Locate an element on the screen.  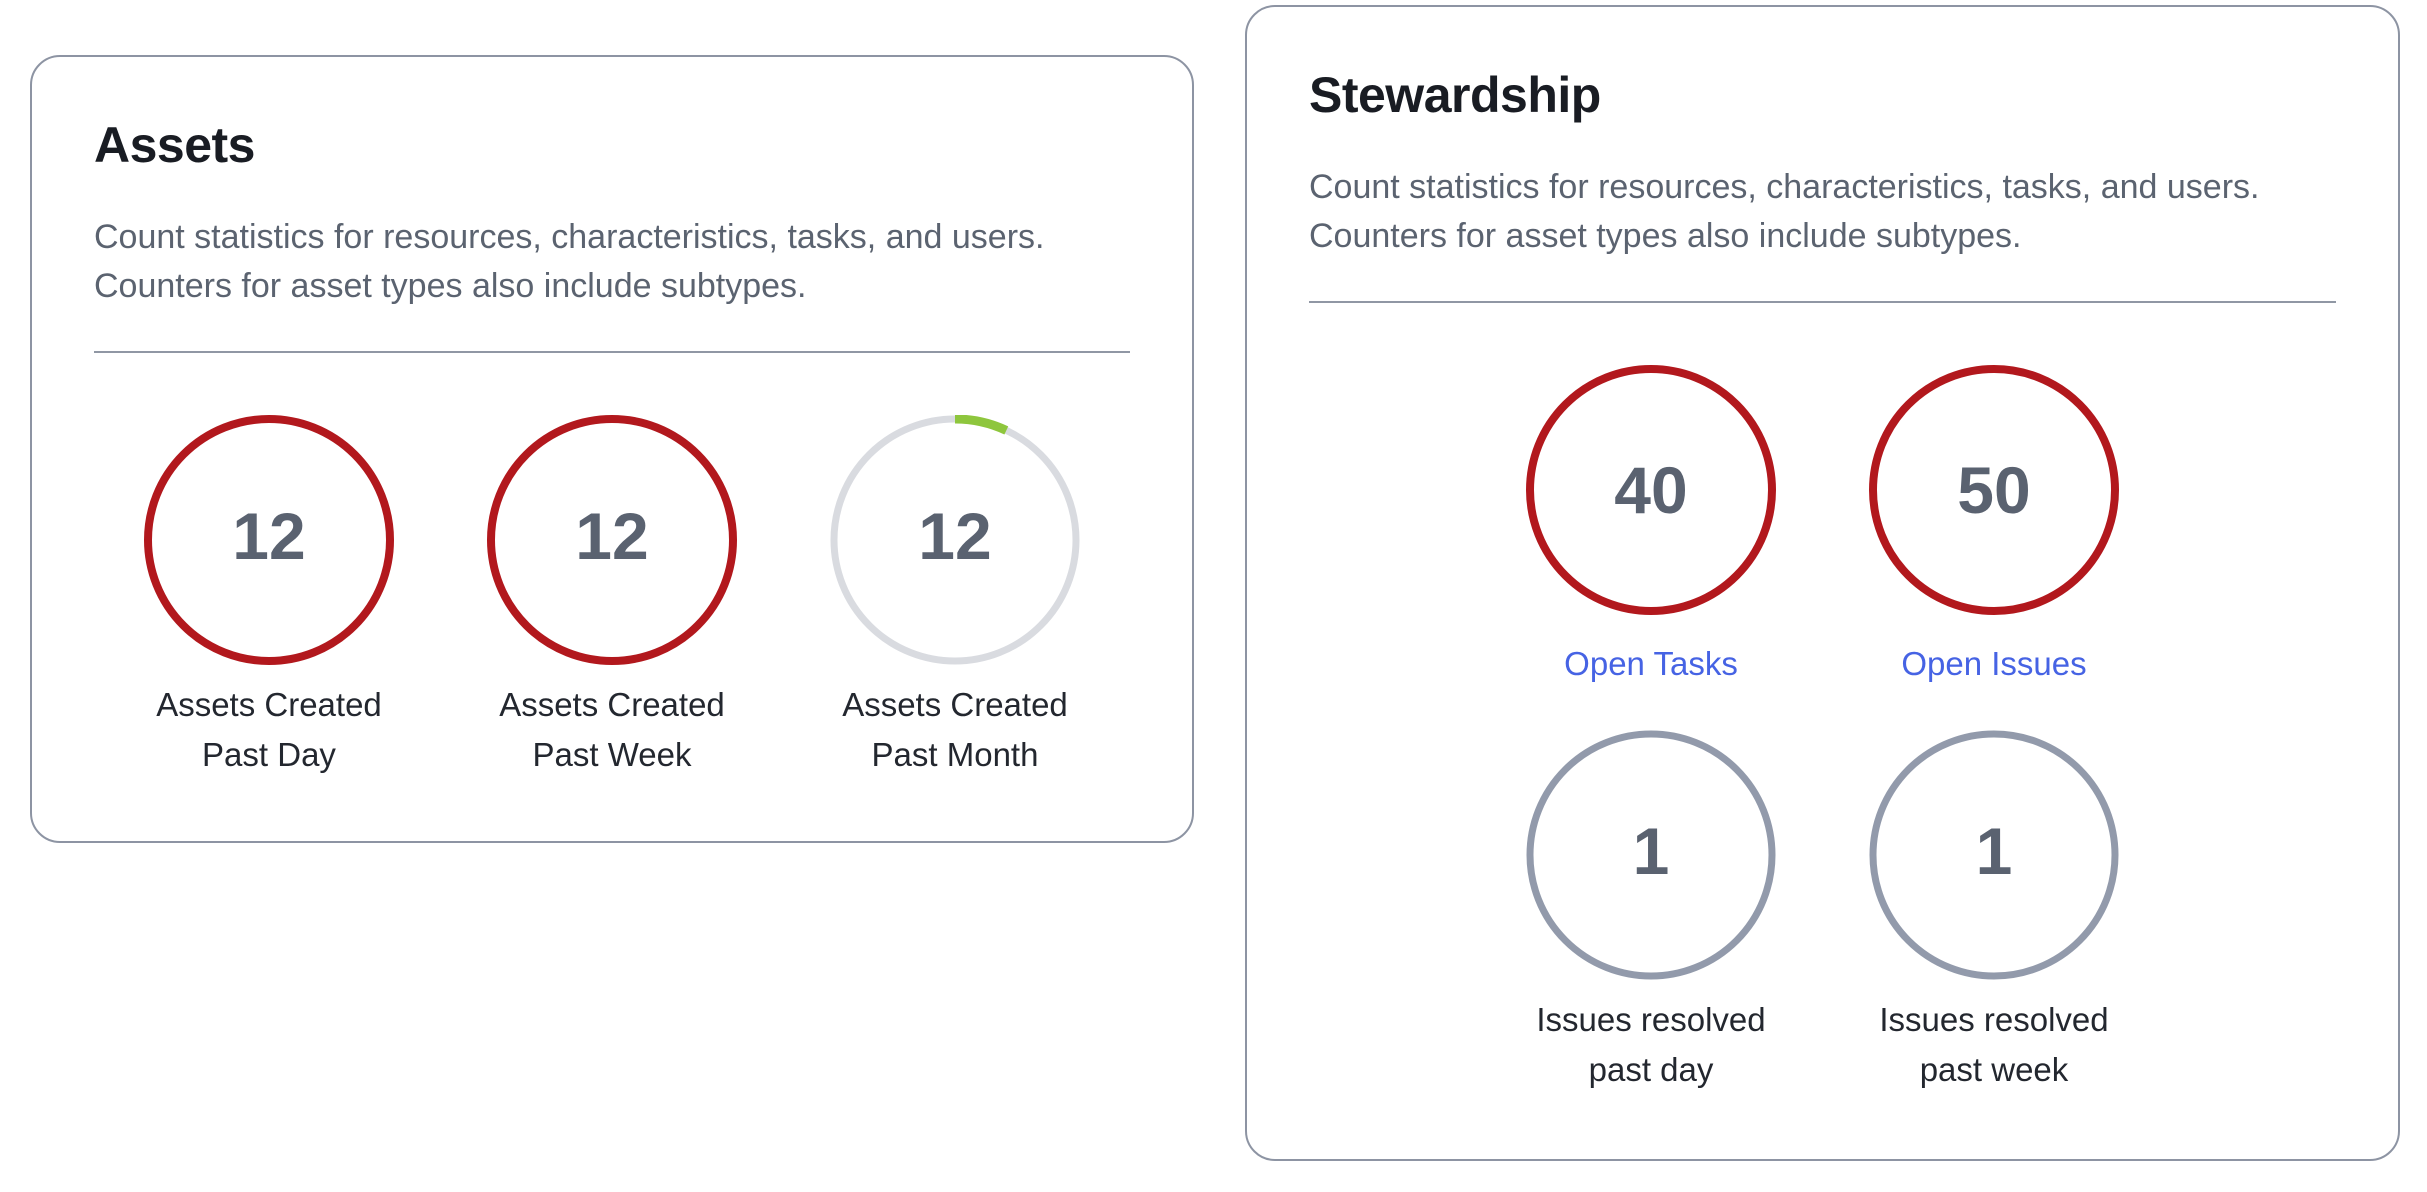
stat-assets-created-past-week: 12 Assets Created Past Week is located at coordinates (612, 597).